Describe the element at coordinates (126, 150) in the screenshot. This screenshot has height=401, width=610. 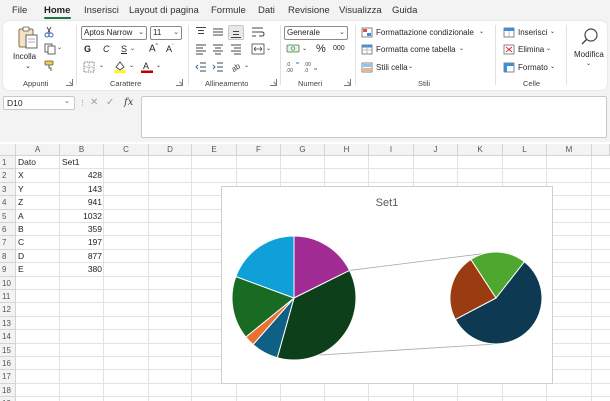
I see `column-header-c: C` at that location.